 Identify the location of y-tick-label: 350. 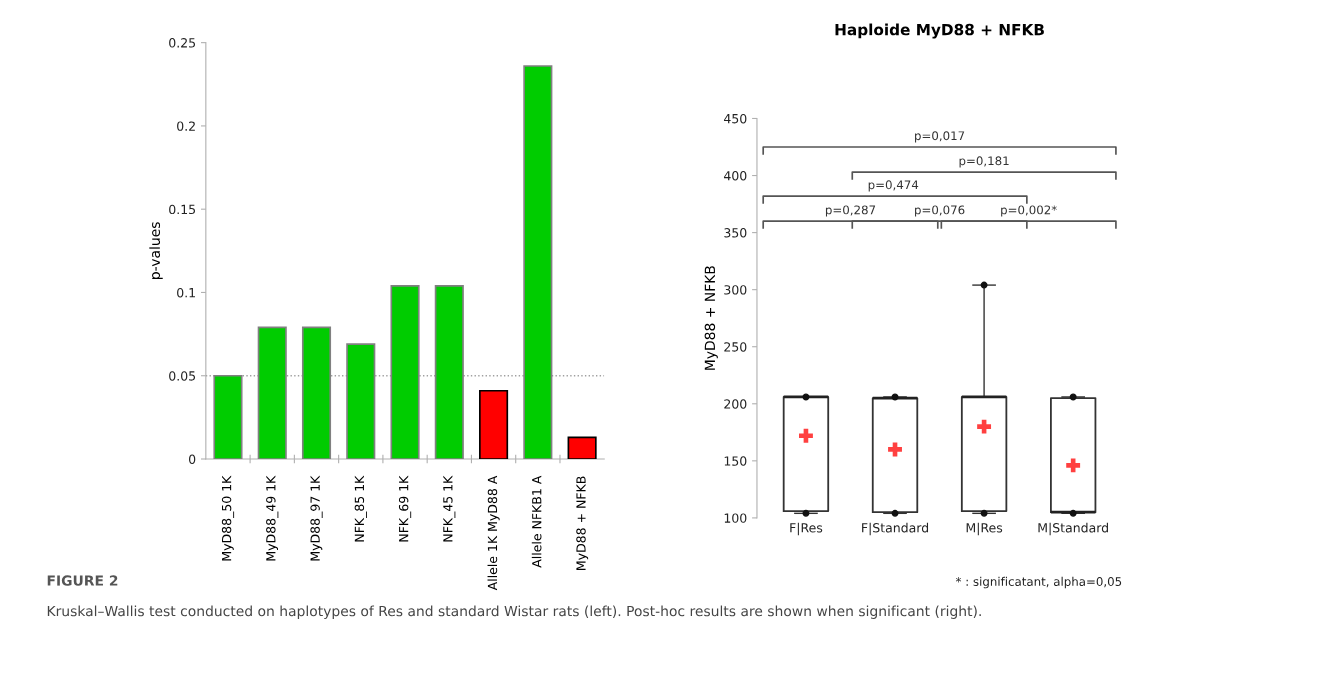
(735, 233).